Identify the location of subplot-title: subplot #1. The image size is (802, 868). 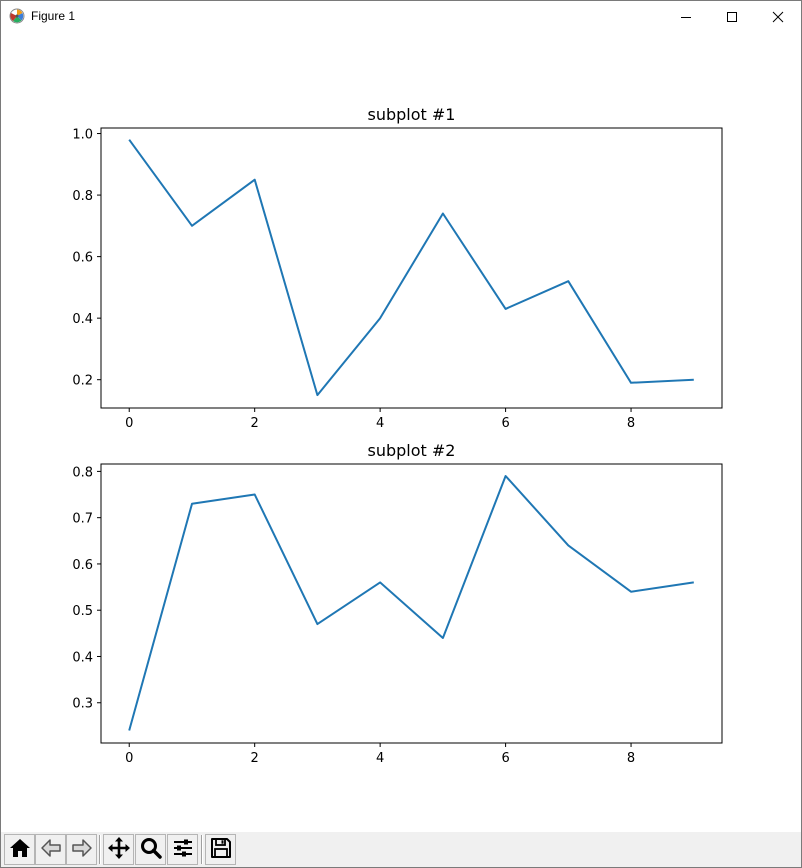
(412, 114).